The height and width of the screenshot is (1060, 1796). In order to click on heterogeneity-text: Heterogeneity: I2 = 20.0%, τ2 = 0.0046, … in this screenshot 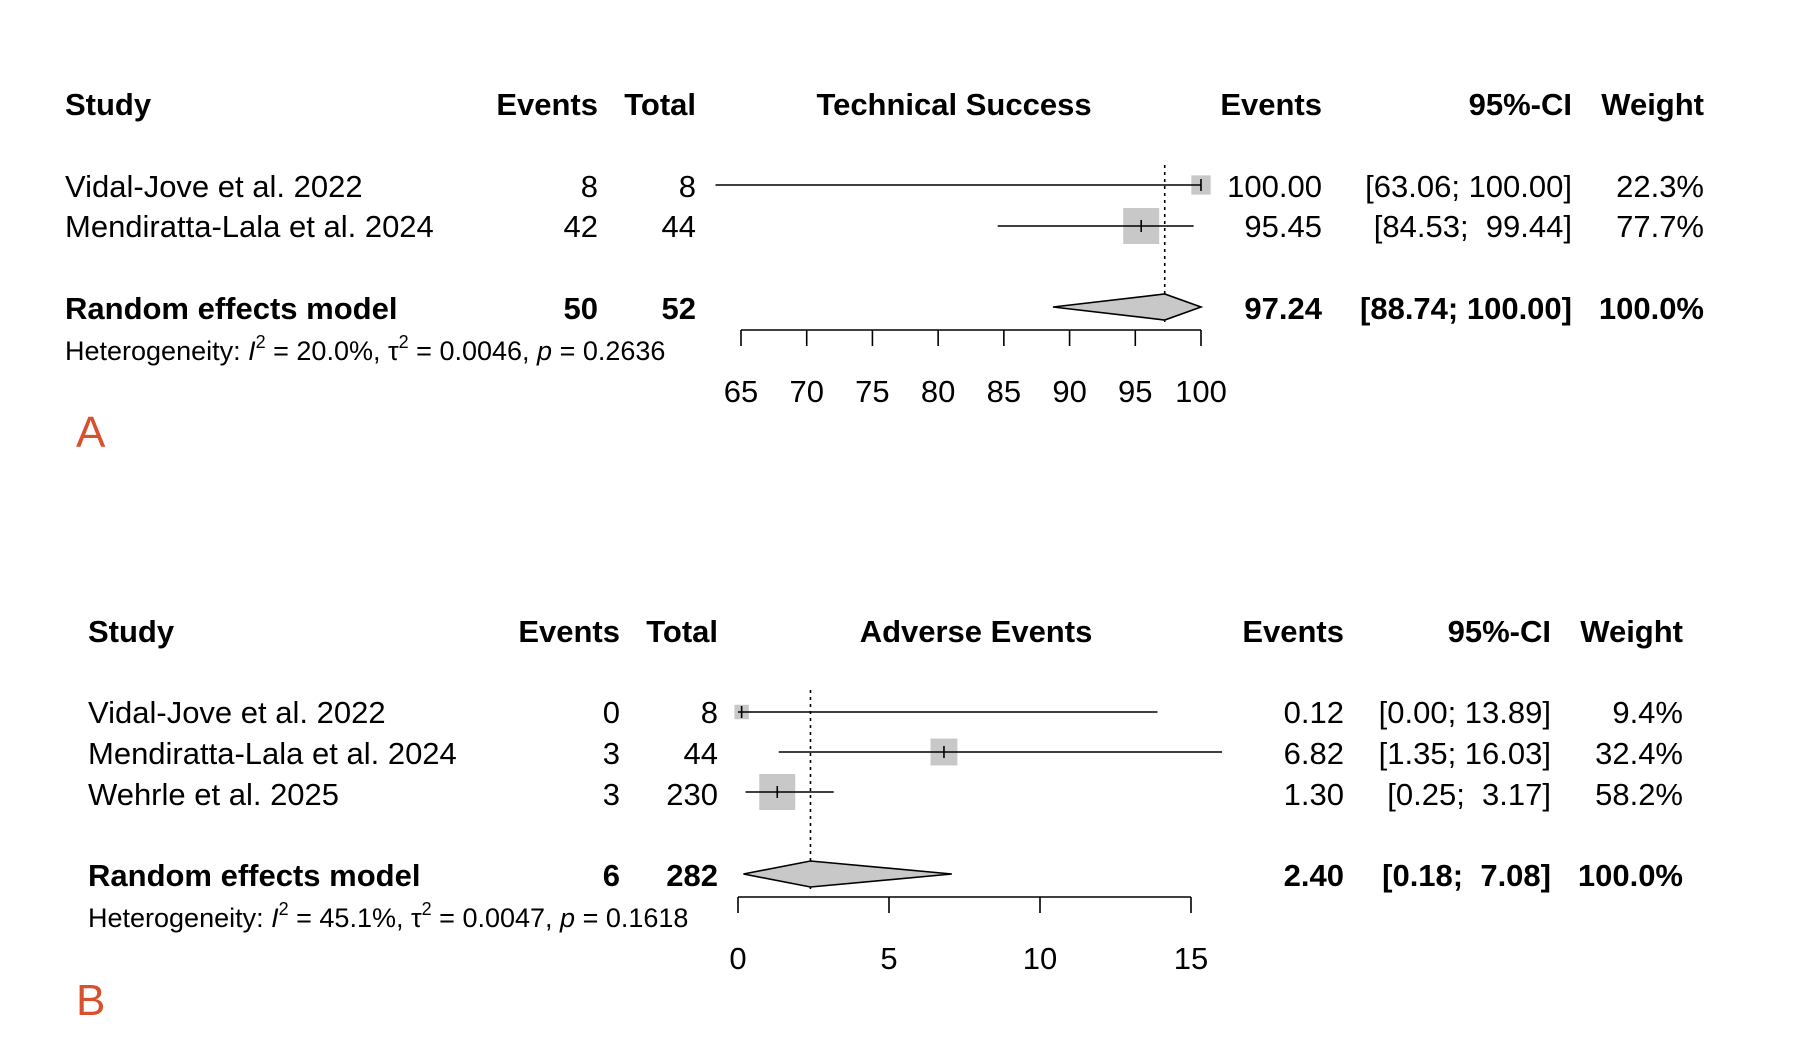, I will do `click(365, 349)`.